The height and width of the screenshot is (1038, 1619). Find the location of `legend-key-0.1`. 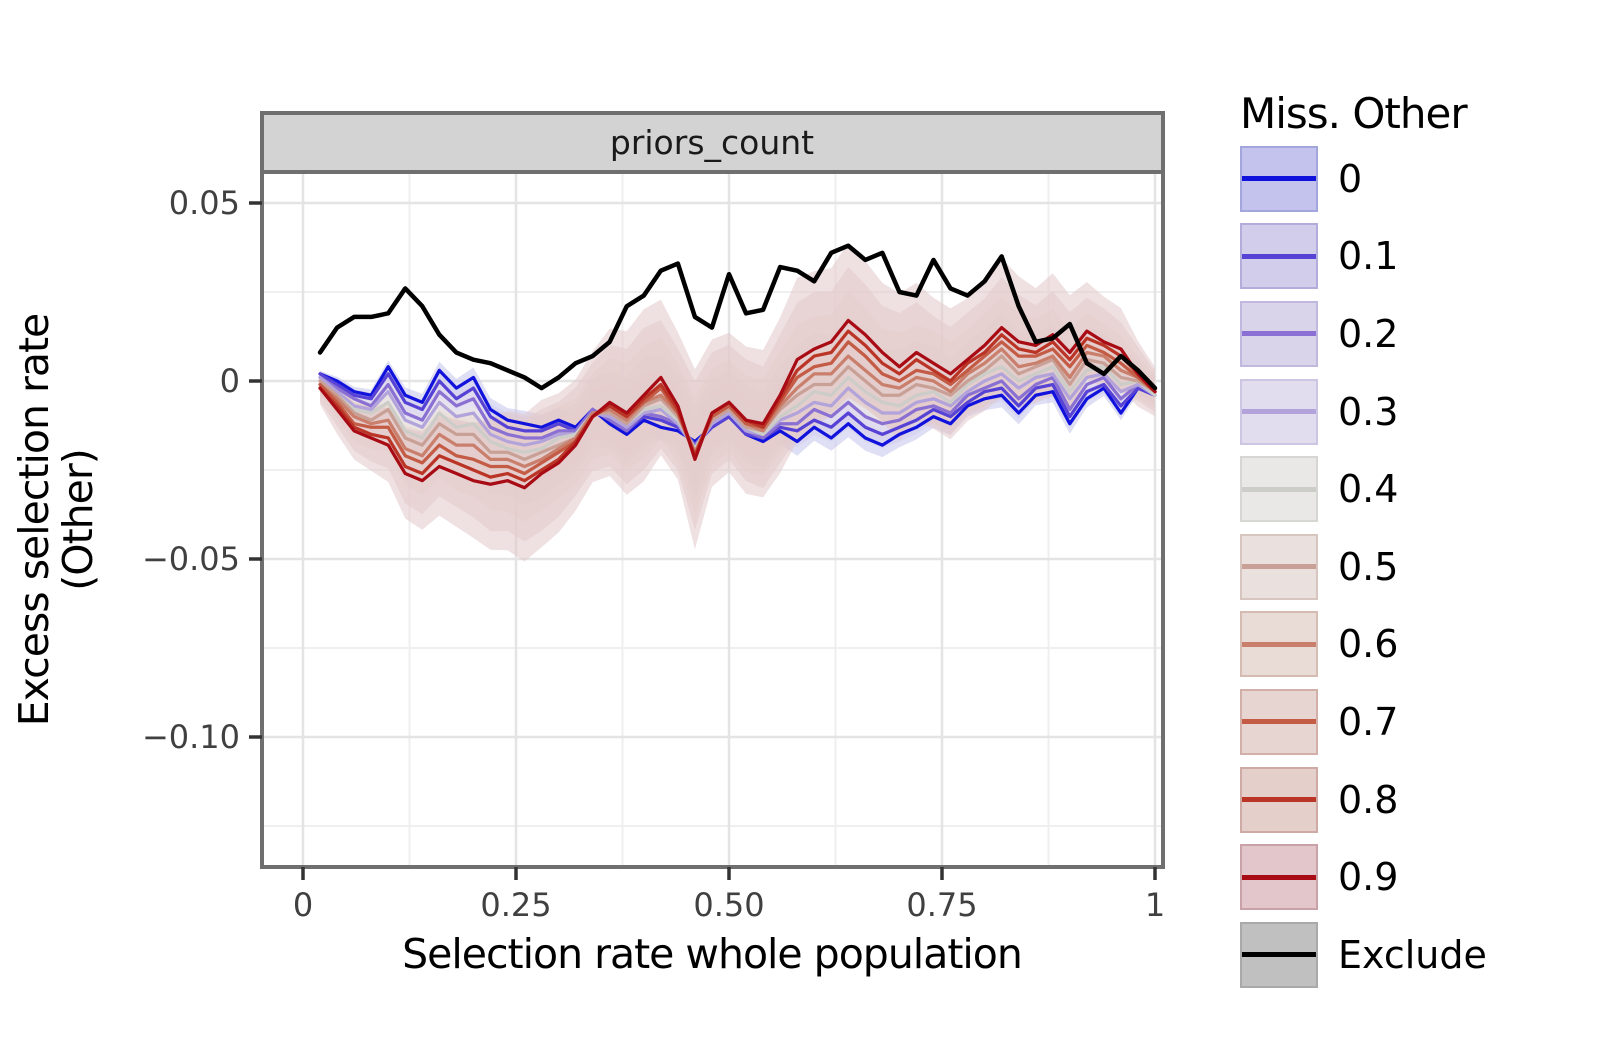

legend-key-0.1 is located at coordinates (1279, 256).